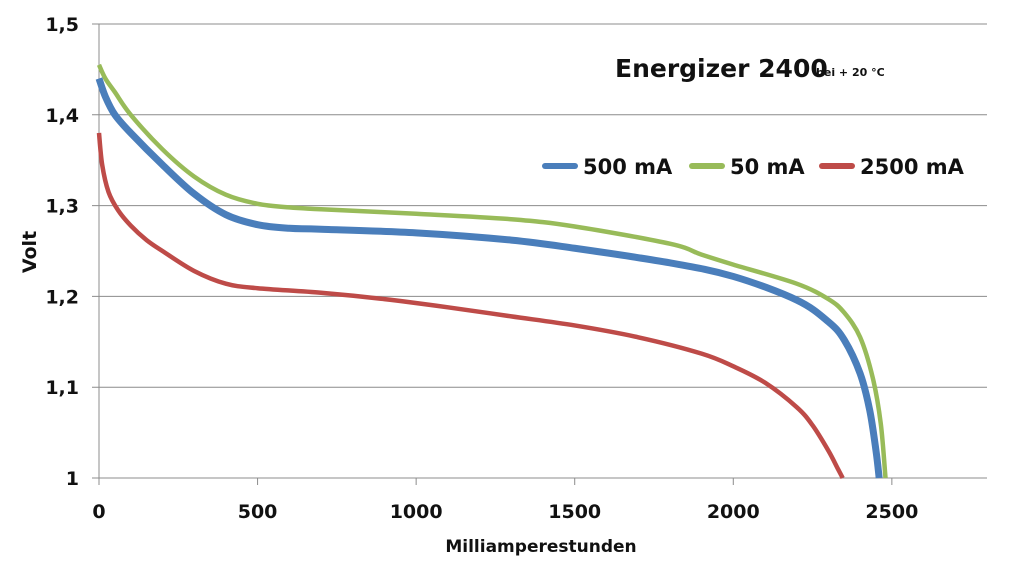 The height and width of the screenshot is (569, 1021). I want to click on x-tick-label: 2500, so click(891, 512).